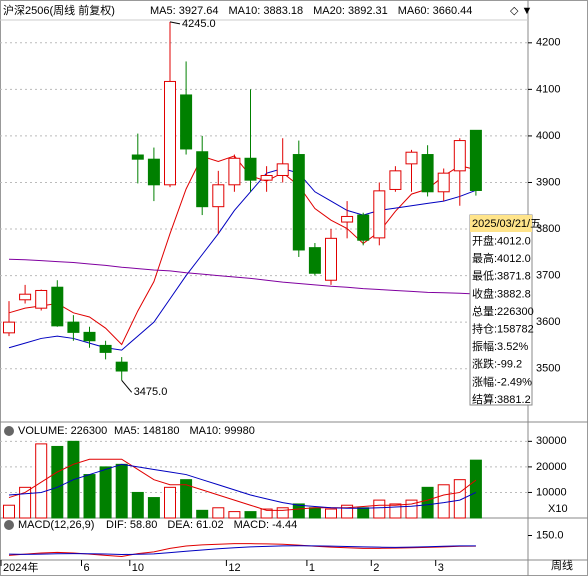 The image size is (588, 576). What do you see at coordinates (548, 182) in the screenshot?
I see `y-tick-label: 3900` at bounding box center [548, 182].